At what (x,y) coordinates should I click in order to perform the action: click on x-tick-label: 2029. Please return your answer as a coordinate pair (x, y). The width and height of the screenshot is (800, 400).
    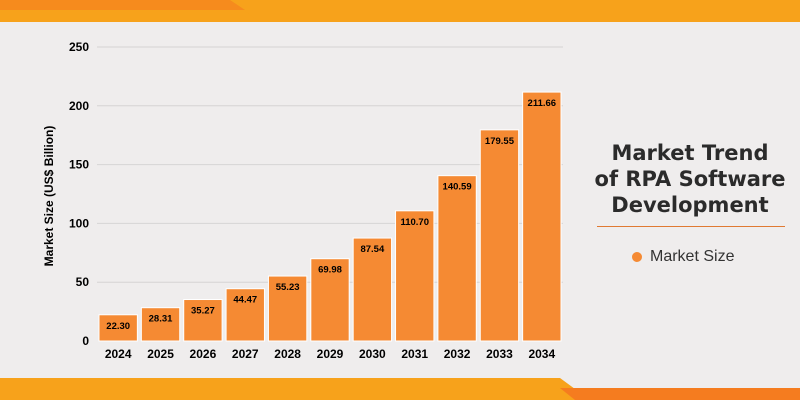
    Looking at the image, I should click on (330, 354).